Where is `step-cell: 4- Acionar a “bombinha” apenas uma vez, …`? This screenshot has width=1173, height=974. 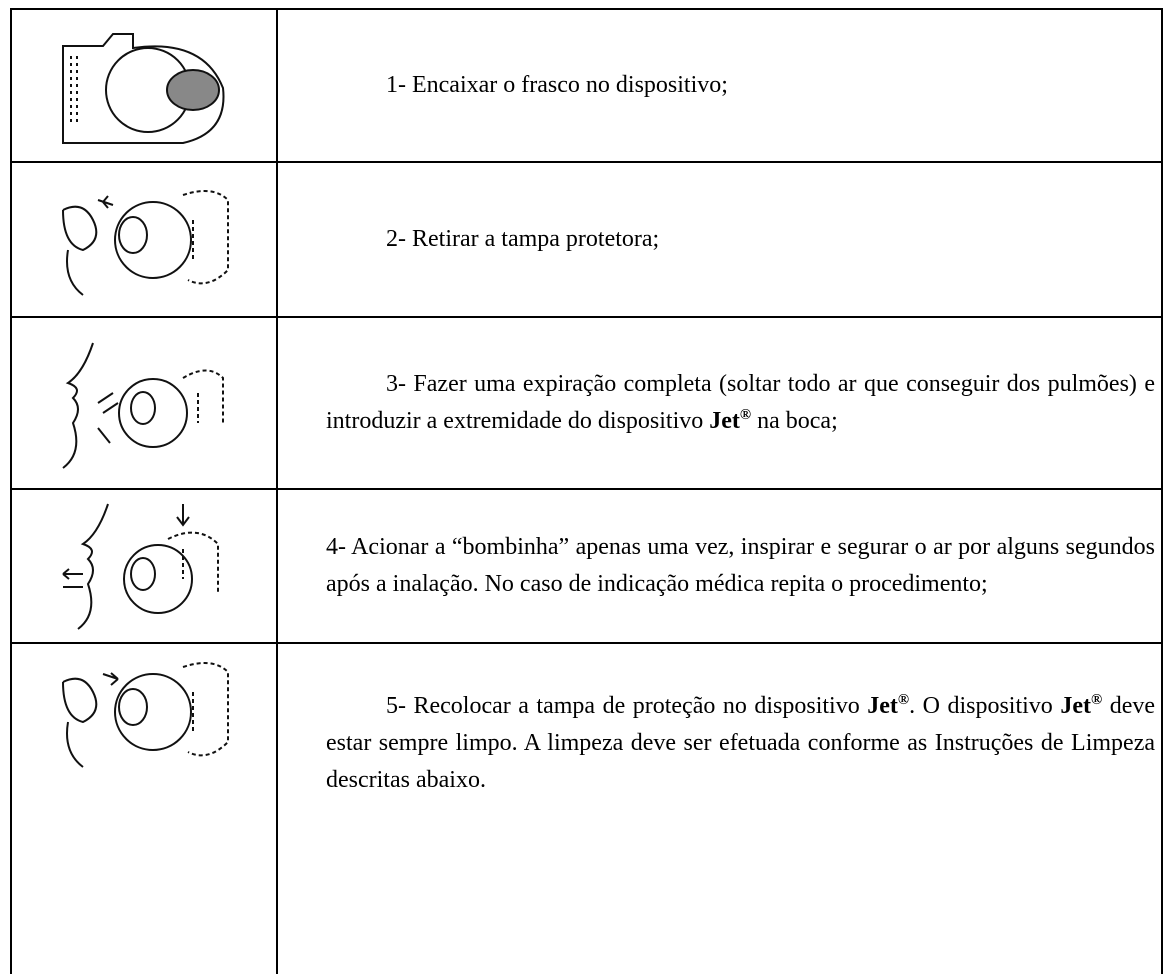 step-cell: 4- Acionar a “bombinha” apenas uma vez, … is located at coordinates (720, 566).